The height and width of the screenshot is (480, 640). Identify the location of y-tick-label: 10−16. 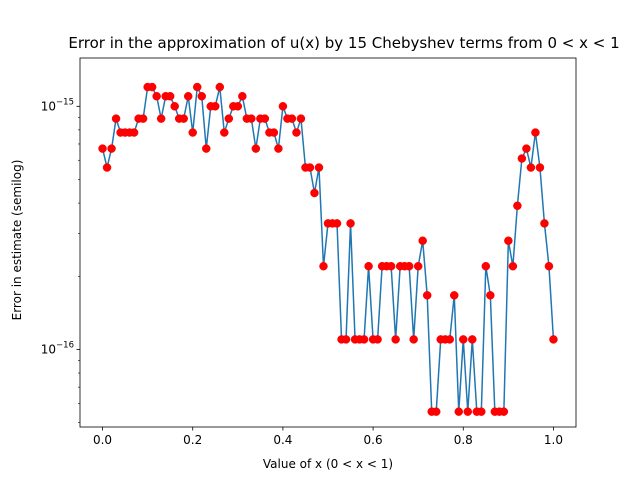
(57, 348).